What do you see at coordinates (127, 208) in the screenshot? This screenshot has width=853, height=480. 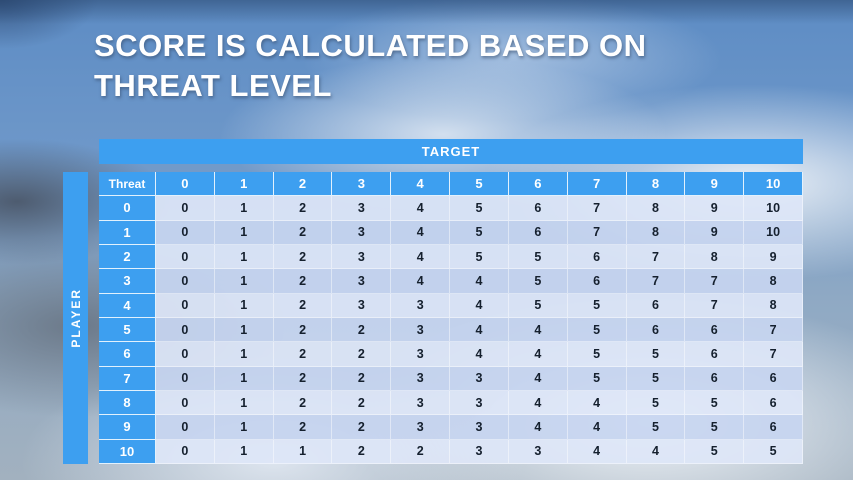 I see `threat-row-header: 0` at bounding box center [127, 208].